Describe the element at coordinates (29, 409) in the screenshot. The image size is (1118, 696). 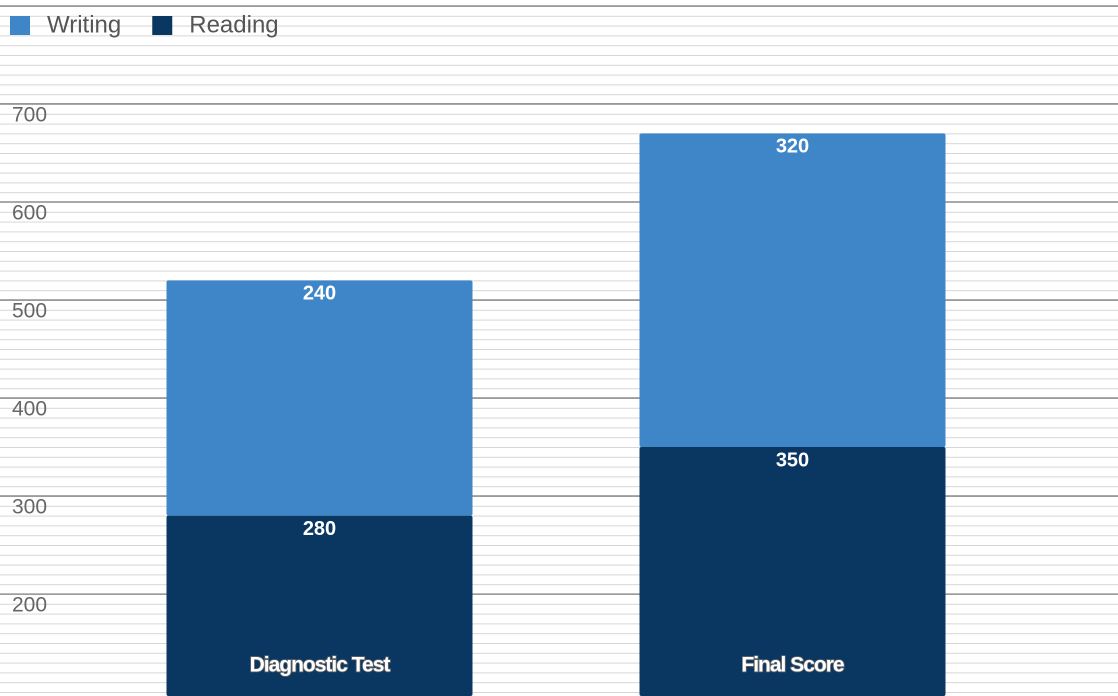
I see `y-tick-label: 400` at that location.